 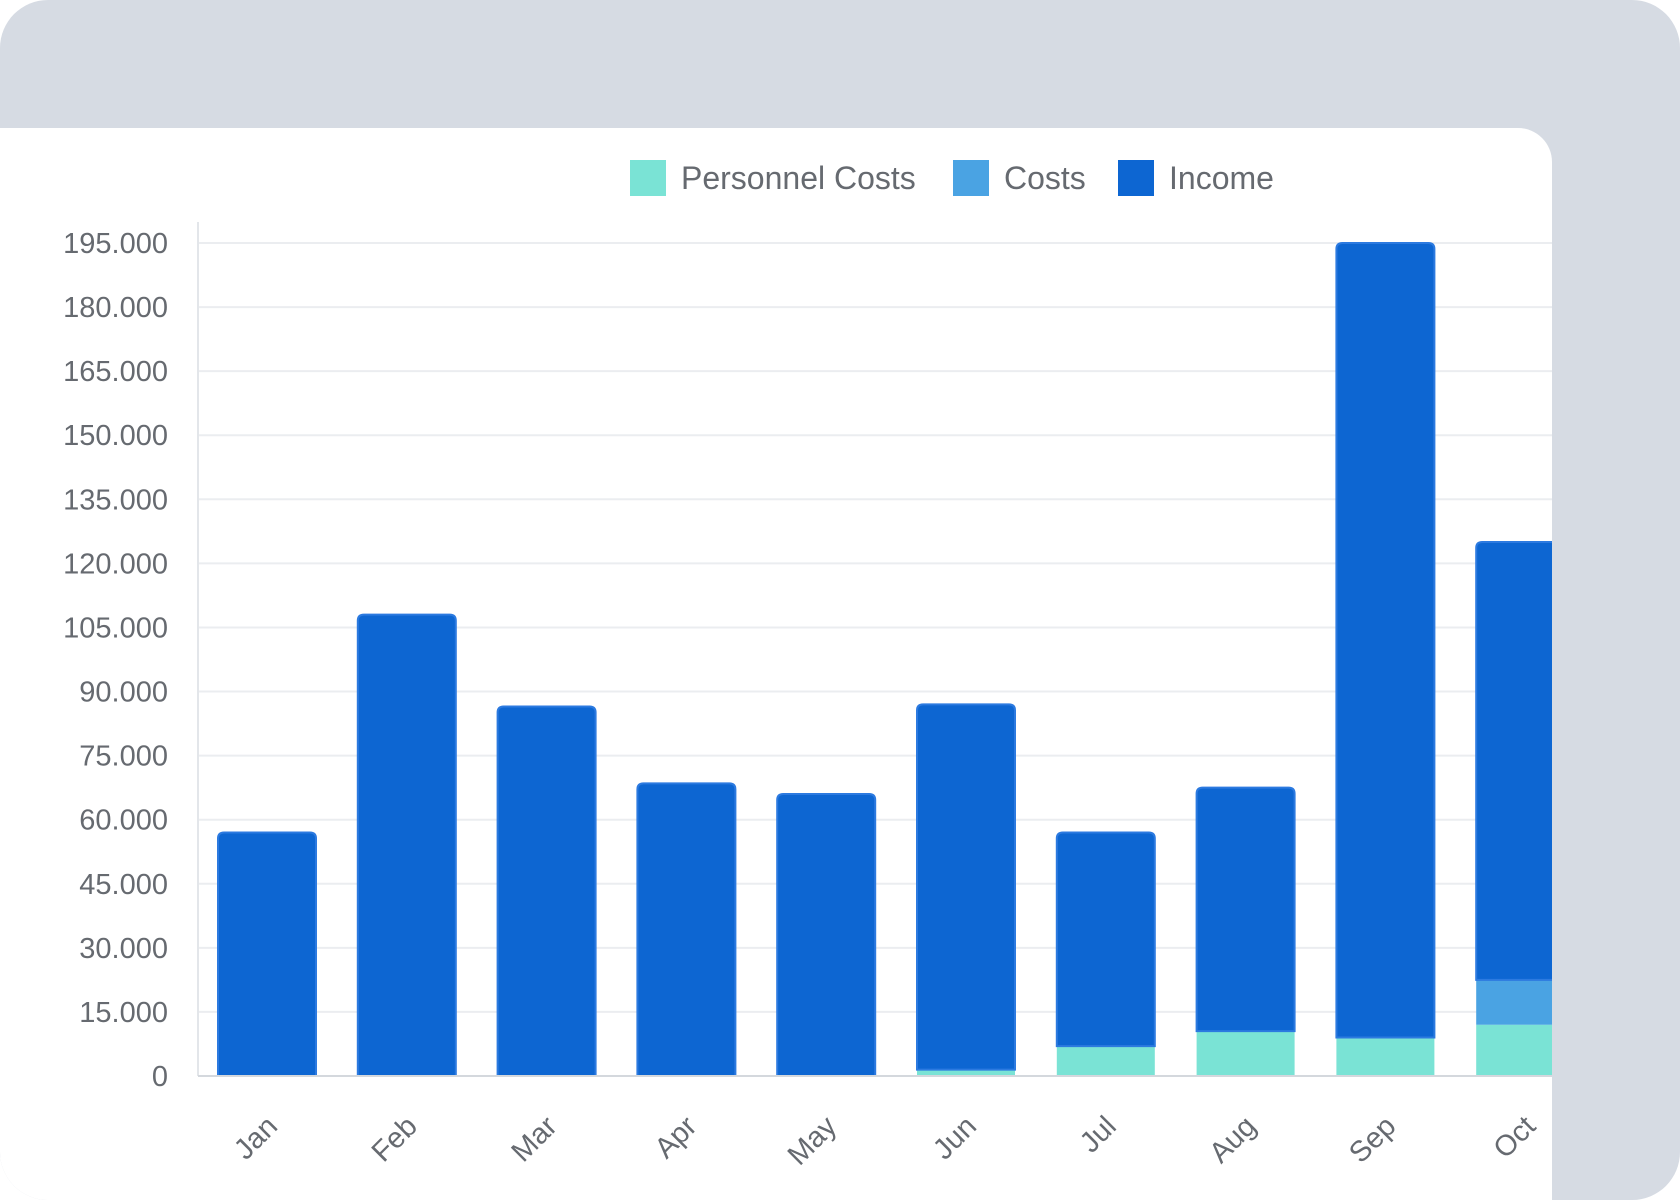 What do you see at coordinates (955, 1138) in the screenshot?
I see `x-tick-label: Jun` at bounding box center [955, 1138].